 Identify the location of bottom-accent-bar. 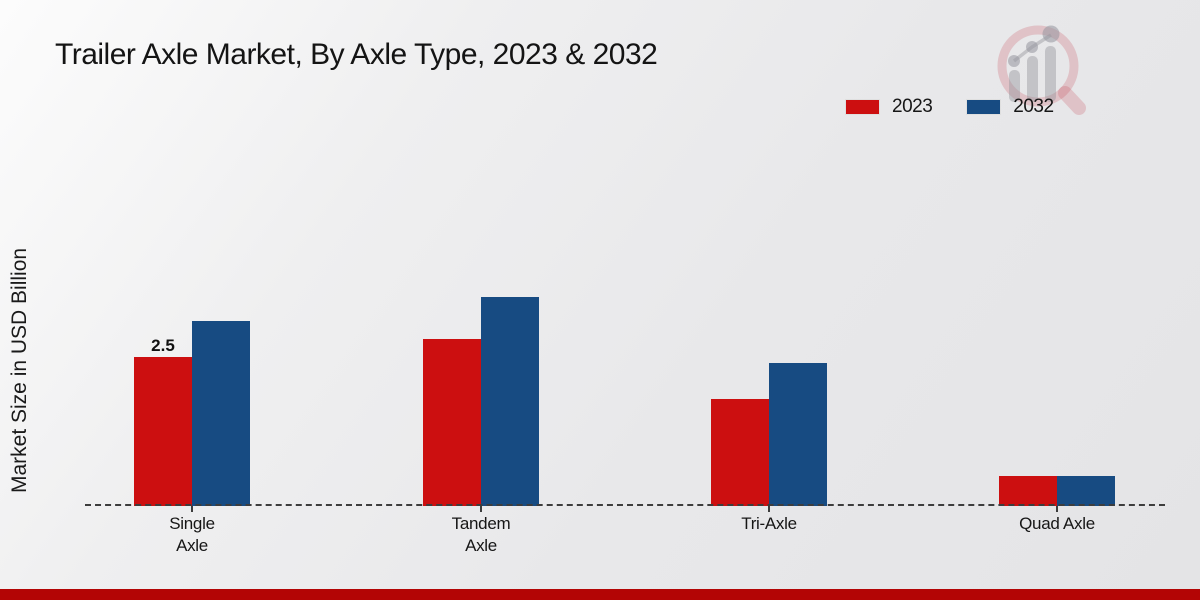
(600, 594).